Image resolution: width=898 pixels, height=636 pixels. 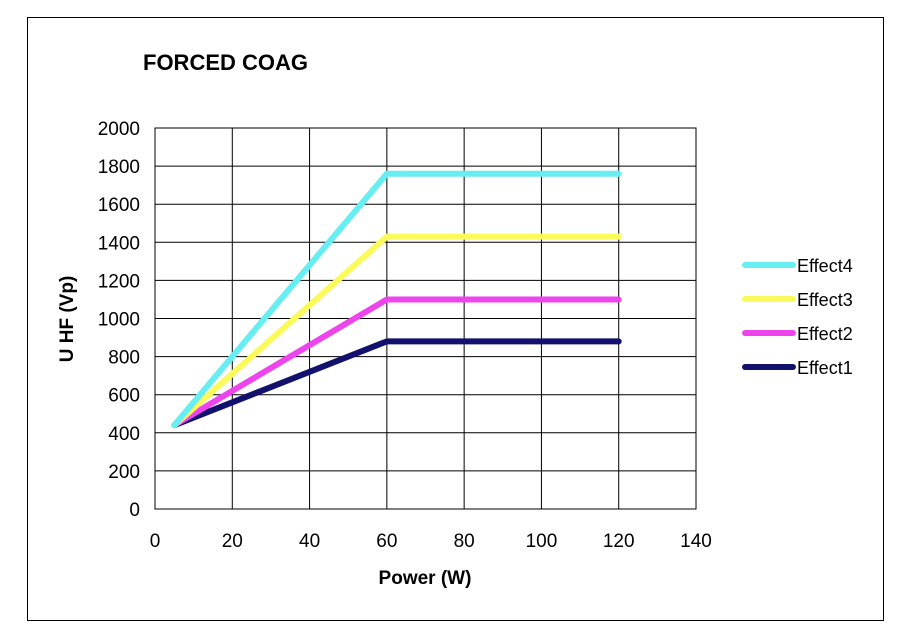 I want to click on y-axis-label: U HF (Vp), so click(x=67, y=319).